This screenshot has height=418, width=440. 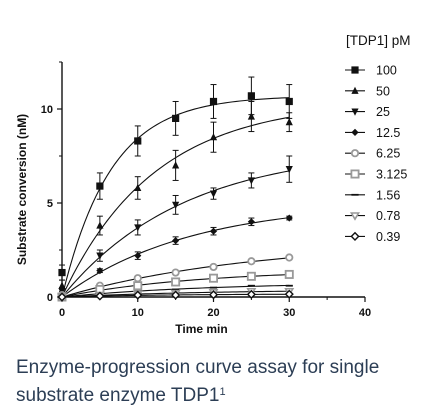 I want to click on legend-marker-0.39, so click(x=355, y=236).